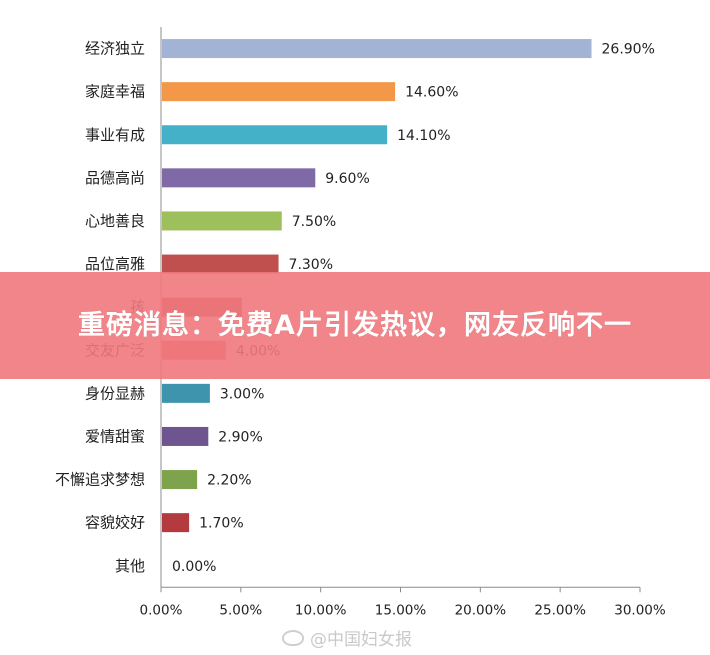  What do you see at coordinates (311, 265) in the screenshot?
I see `value-label: 7.30%` at bounding box center [311, 265].